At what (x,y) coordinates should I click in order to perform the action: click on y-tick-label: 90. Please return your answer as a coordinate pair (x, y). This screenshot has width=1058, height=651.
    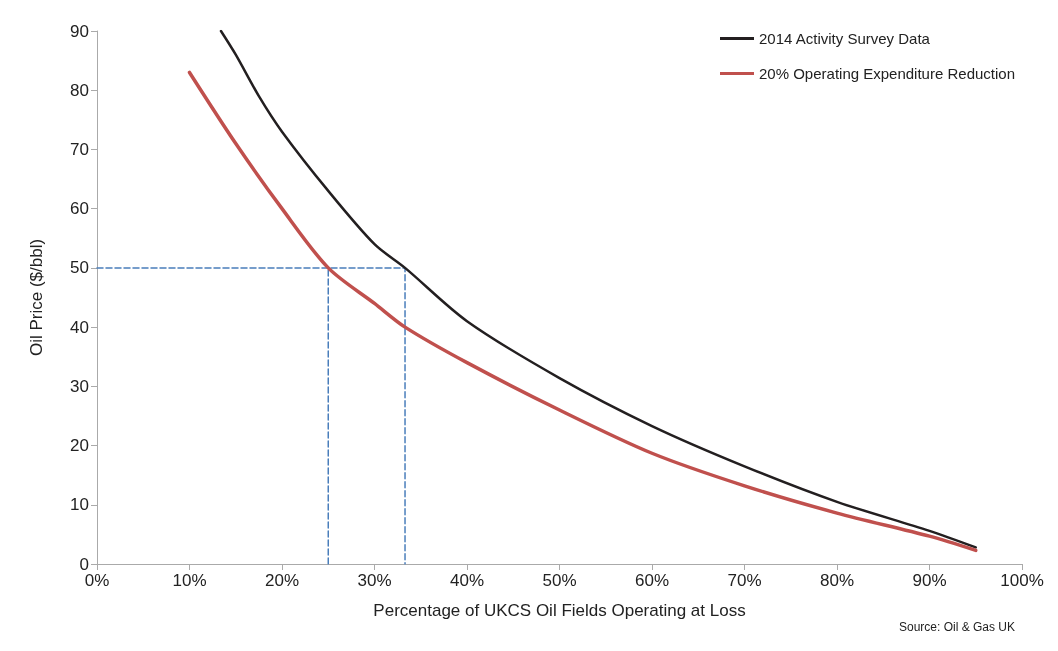
    Looking at the image, I should click on (79, 31).